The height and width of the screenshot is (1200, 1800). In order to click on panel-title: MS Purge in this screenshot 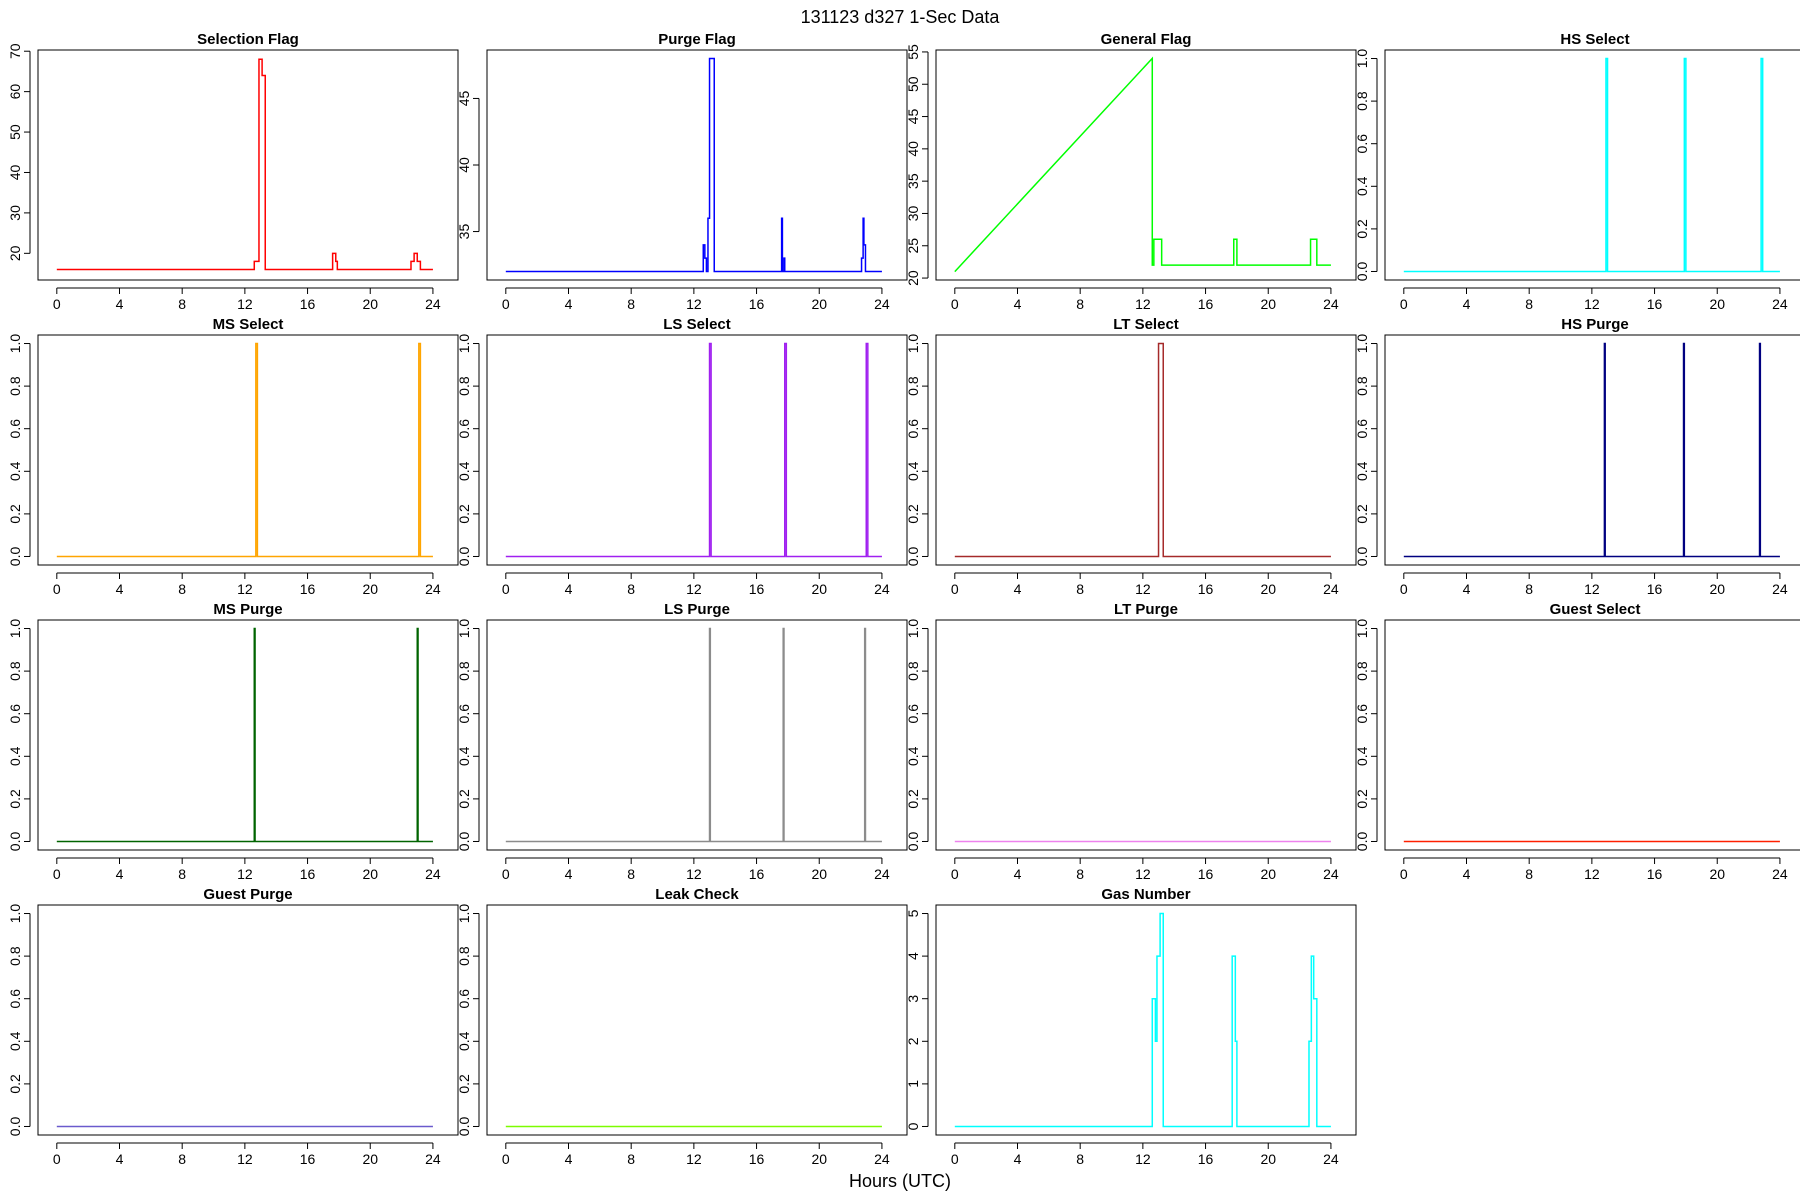, I will do `click(247, 609)`.